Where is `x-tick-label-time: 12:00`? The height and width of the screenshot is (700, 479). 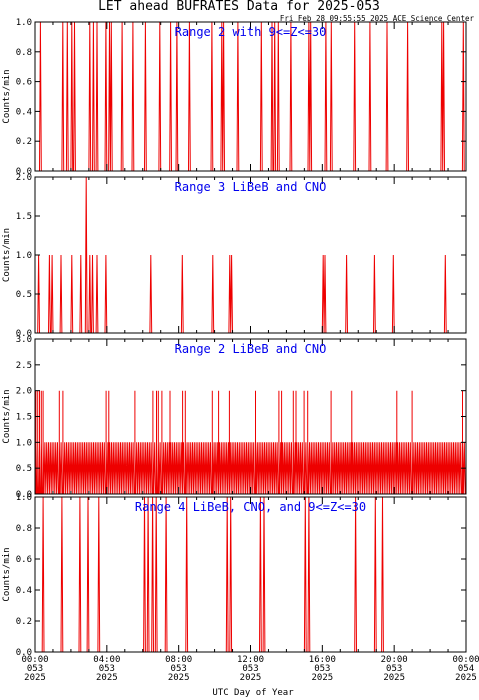
x-tick-label-time: 12:00 is located at coordinates (250, 660).